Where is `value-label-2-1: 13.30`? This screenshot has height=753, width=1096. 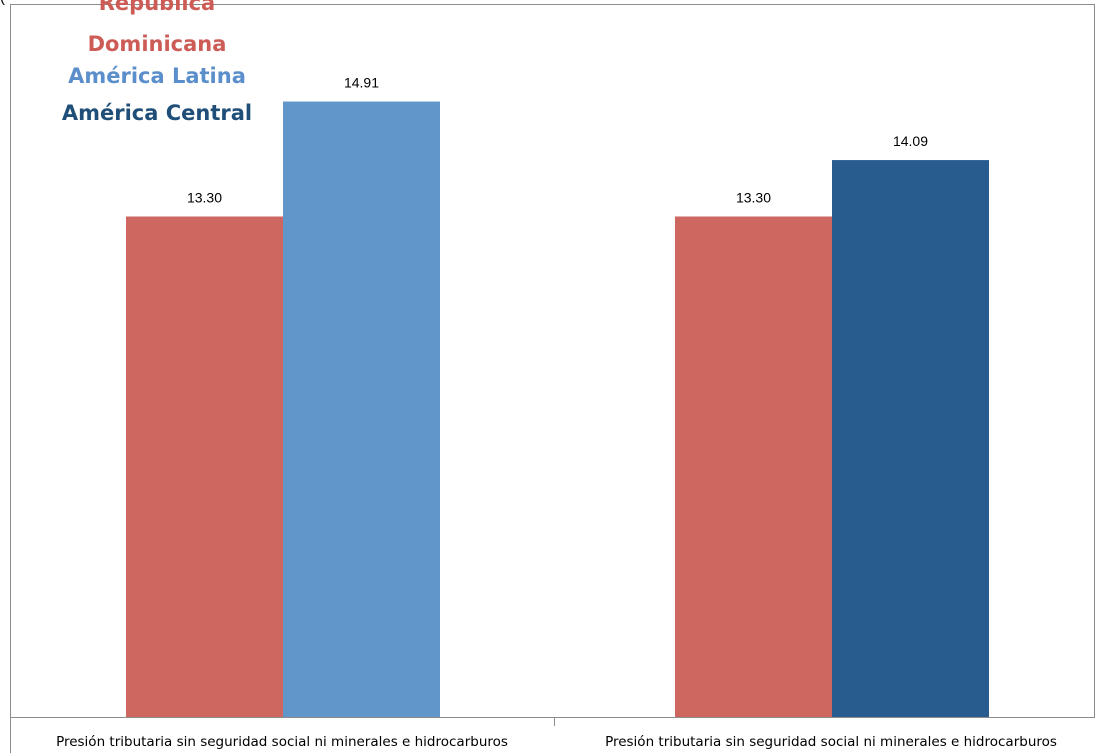
value-label-2-1: 13.30 is located at coordinates (753, 197).